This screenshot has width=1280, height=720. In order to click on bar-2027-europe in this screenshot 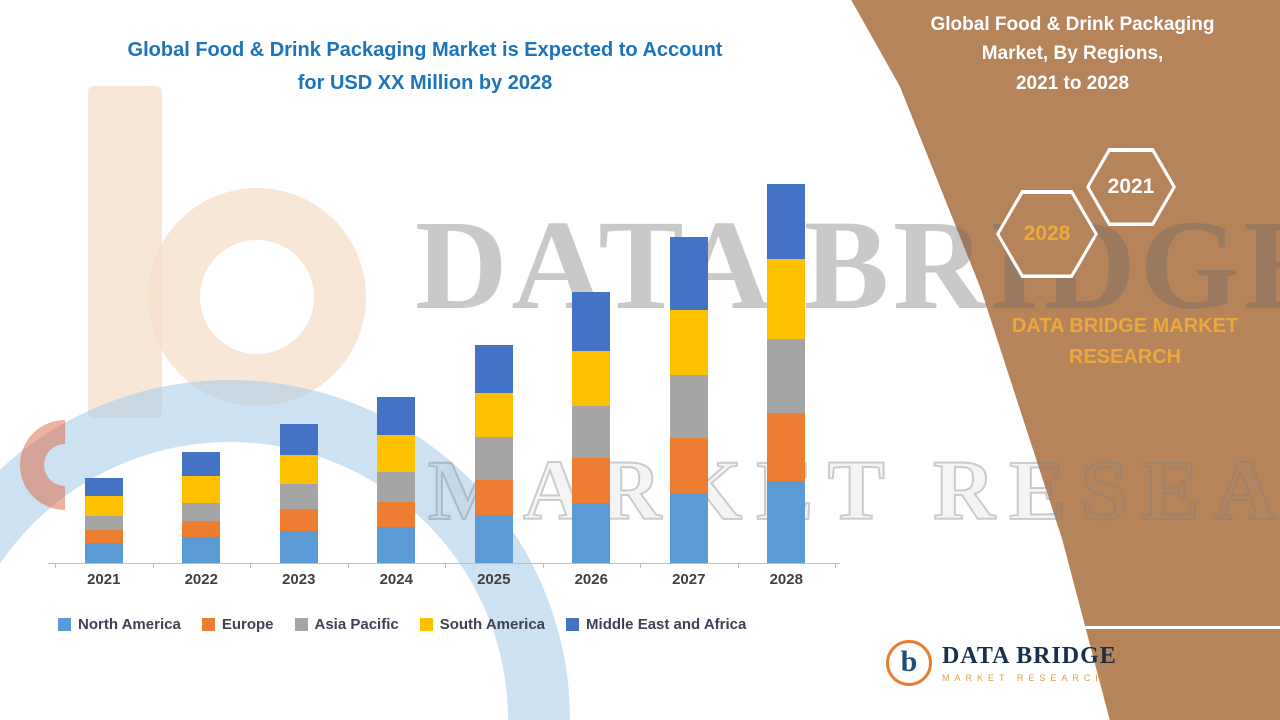, I will do `click(688, 465)`.